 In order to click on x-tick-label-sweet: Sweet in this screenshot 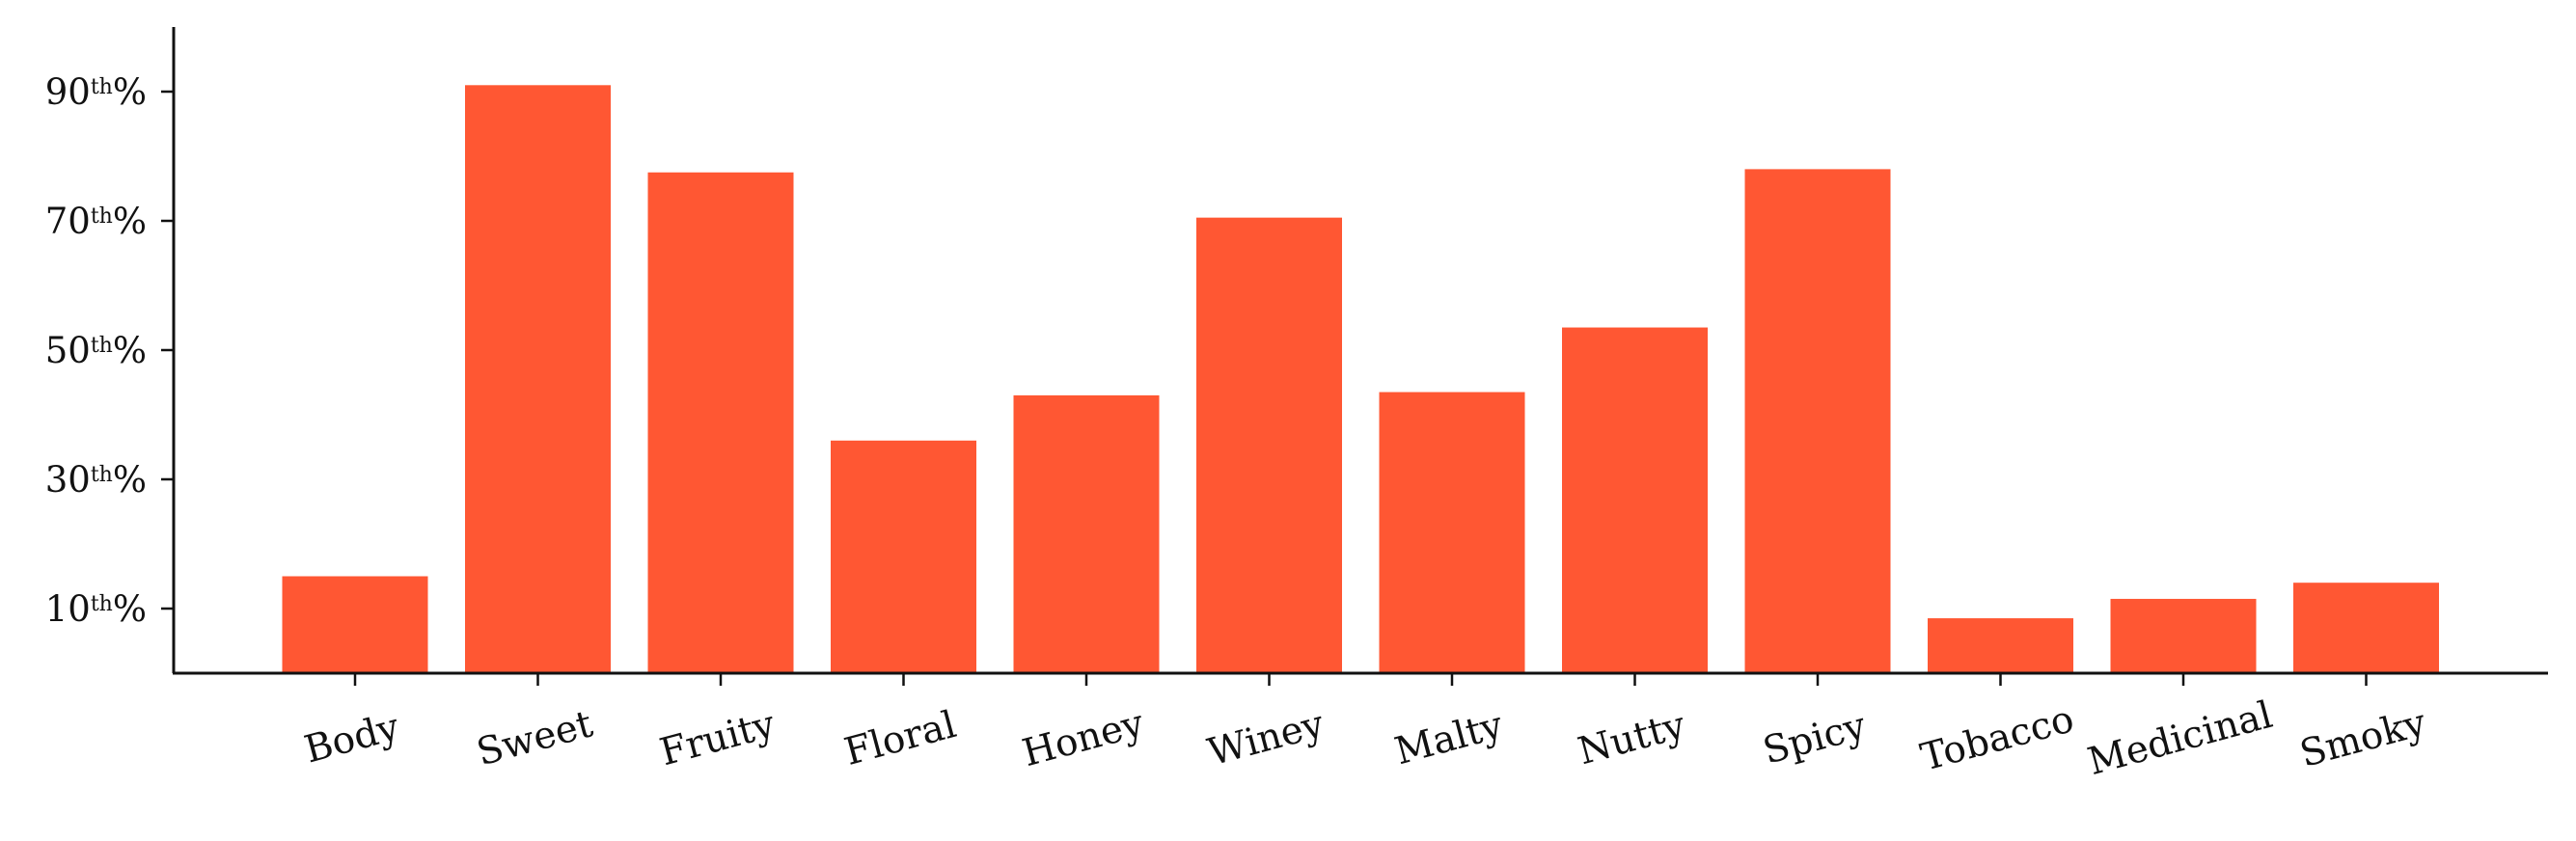, I will do `click(535, 738)`.